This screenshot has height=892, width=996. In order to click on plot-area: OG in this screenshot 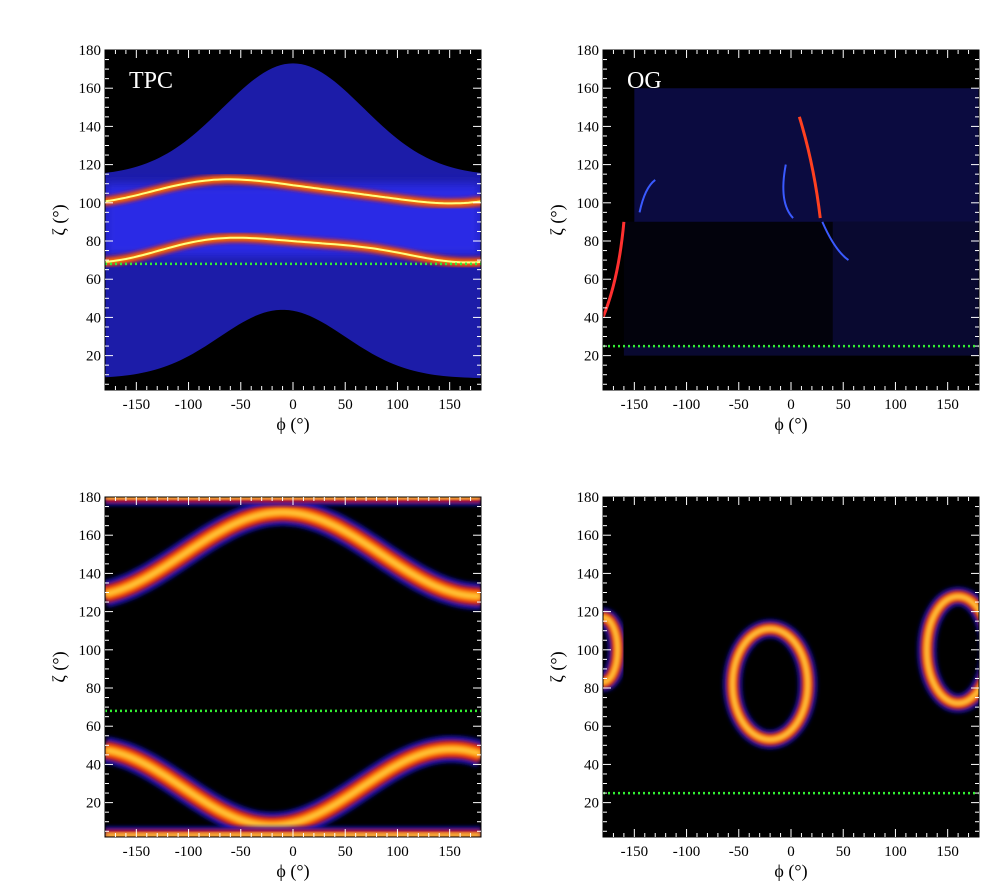, I will do `click(791, 220)`.